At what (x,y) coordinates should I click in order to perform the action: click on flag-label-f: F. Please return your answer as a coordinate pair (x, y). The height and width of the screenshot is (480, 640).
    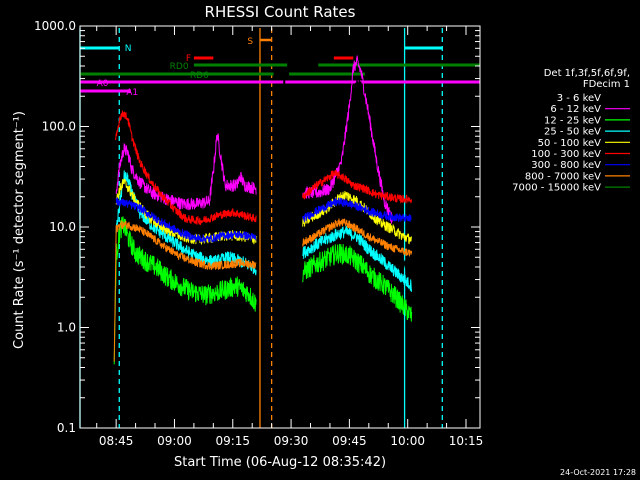
    Looking at the image, I should click on (188, 59).